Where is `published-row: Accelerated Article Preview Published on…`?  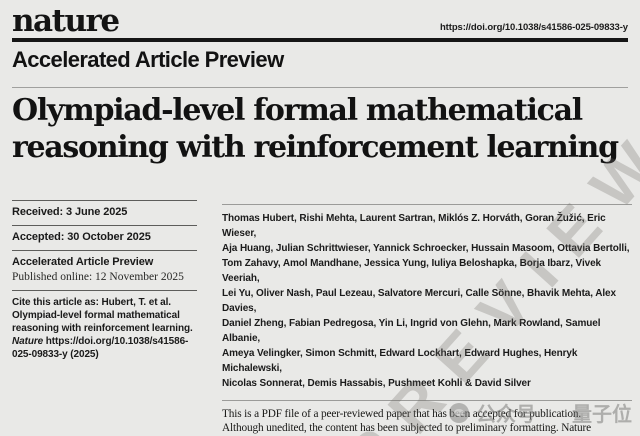 published-row: Accelerated Article Preview Published on… is located at coordinates (104, 266).